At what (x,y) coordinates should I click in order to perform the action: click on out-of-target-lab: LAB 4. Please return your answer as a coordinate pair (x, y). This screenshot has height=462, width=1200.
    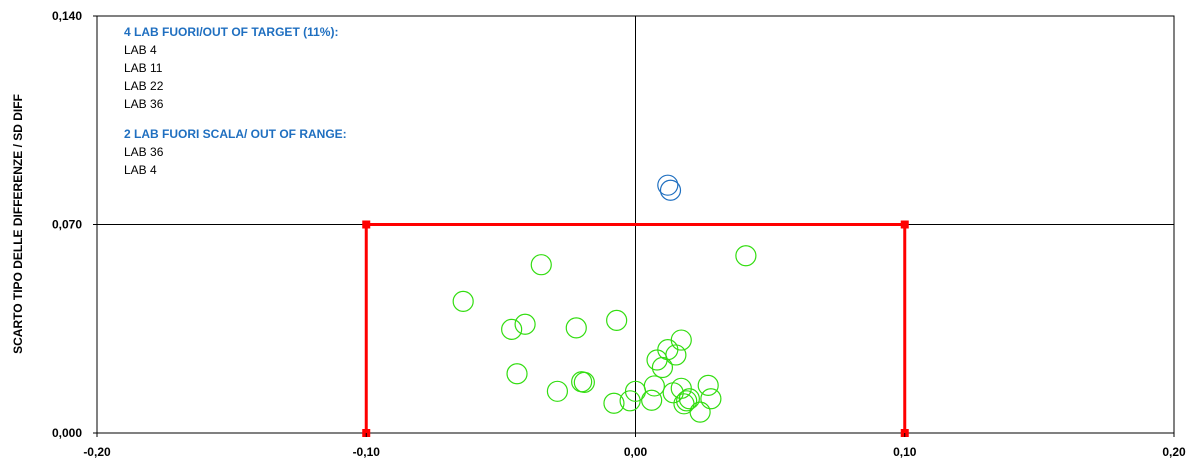
    Looking at the image, I should click on (140, 50).